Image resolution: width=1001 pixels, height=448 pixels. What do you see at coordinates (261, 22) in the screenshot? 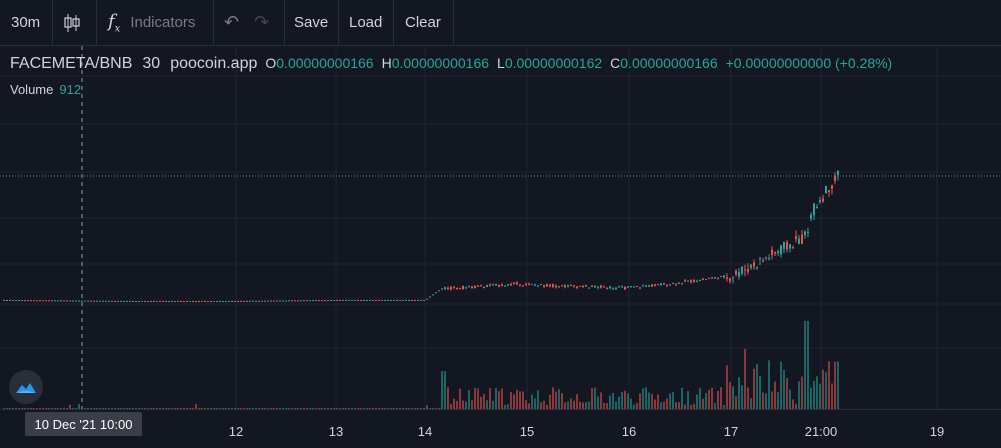
I see `redo-button: ↷` at bounding box center [261, 22].